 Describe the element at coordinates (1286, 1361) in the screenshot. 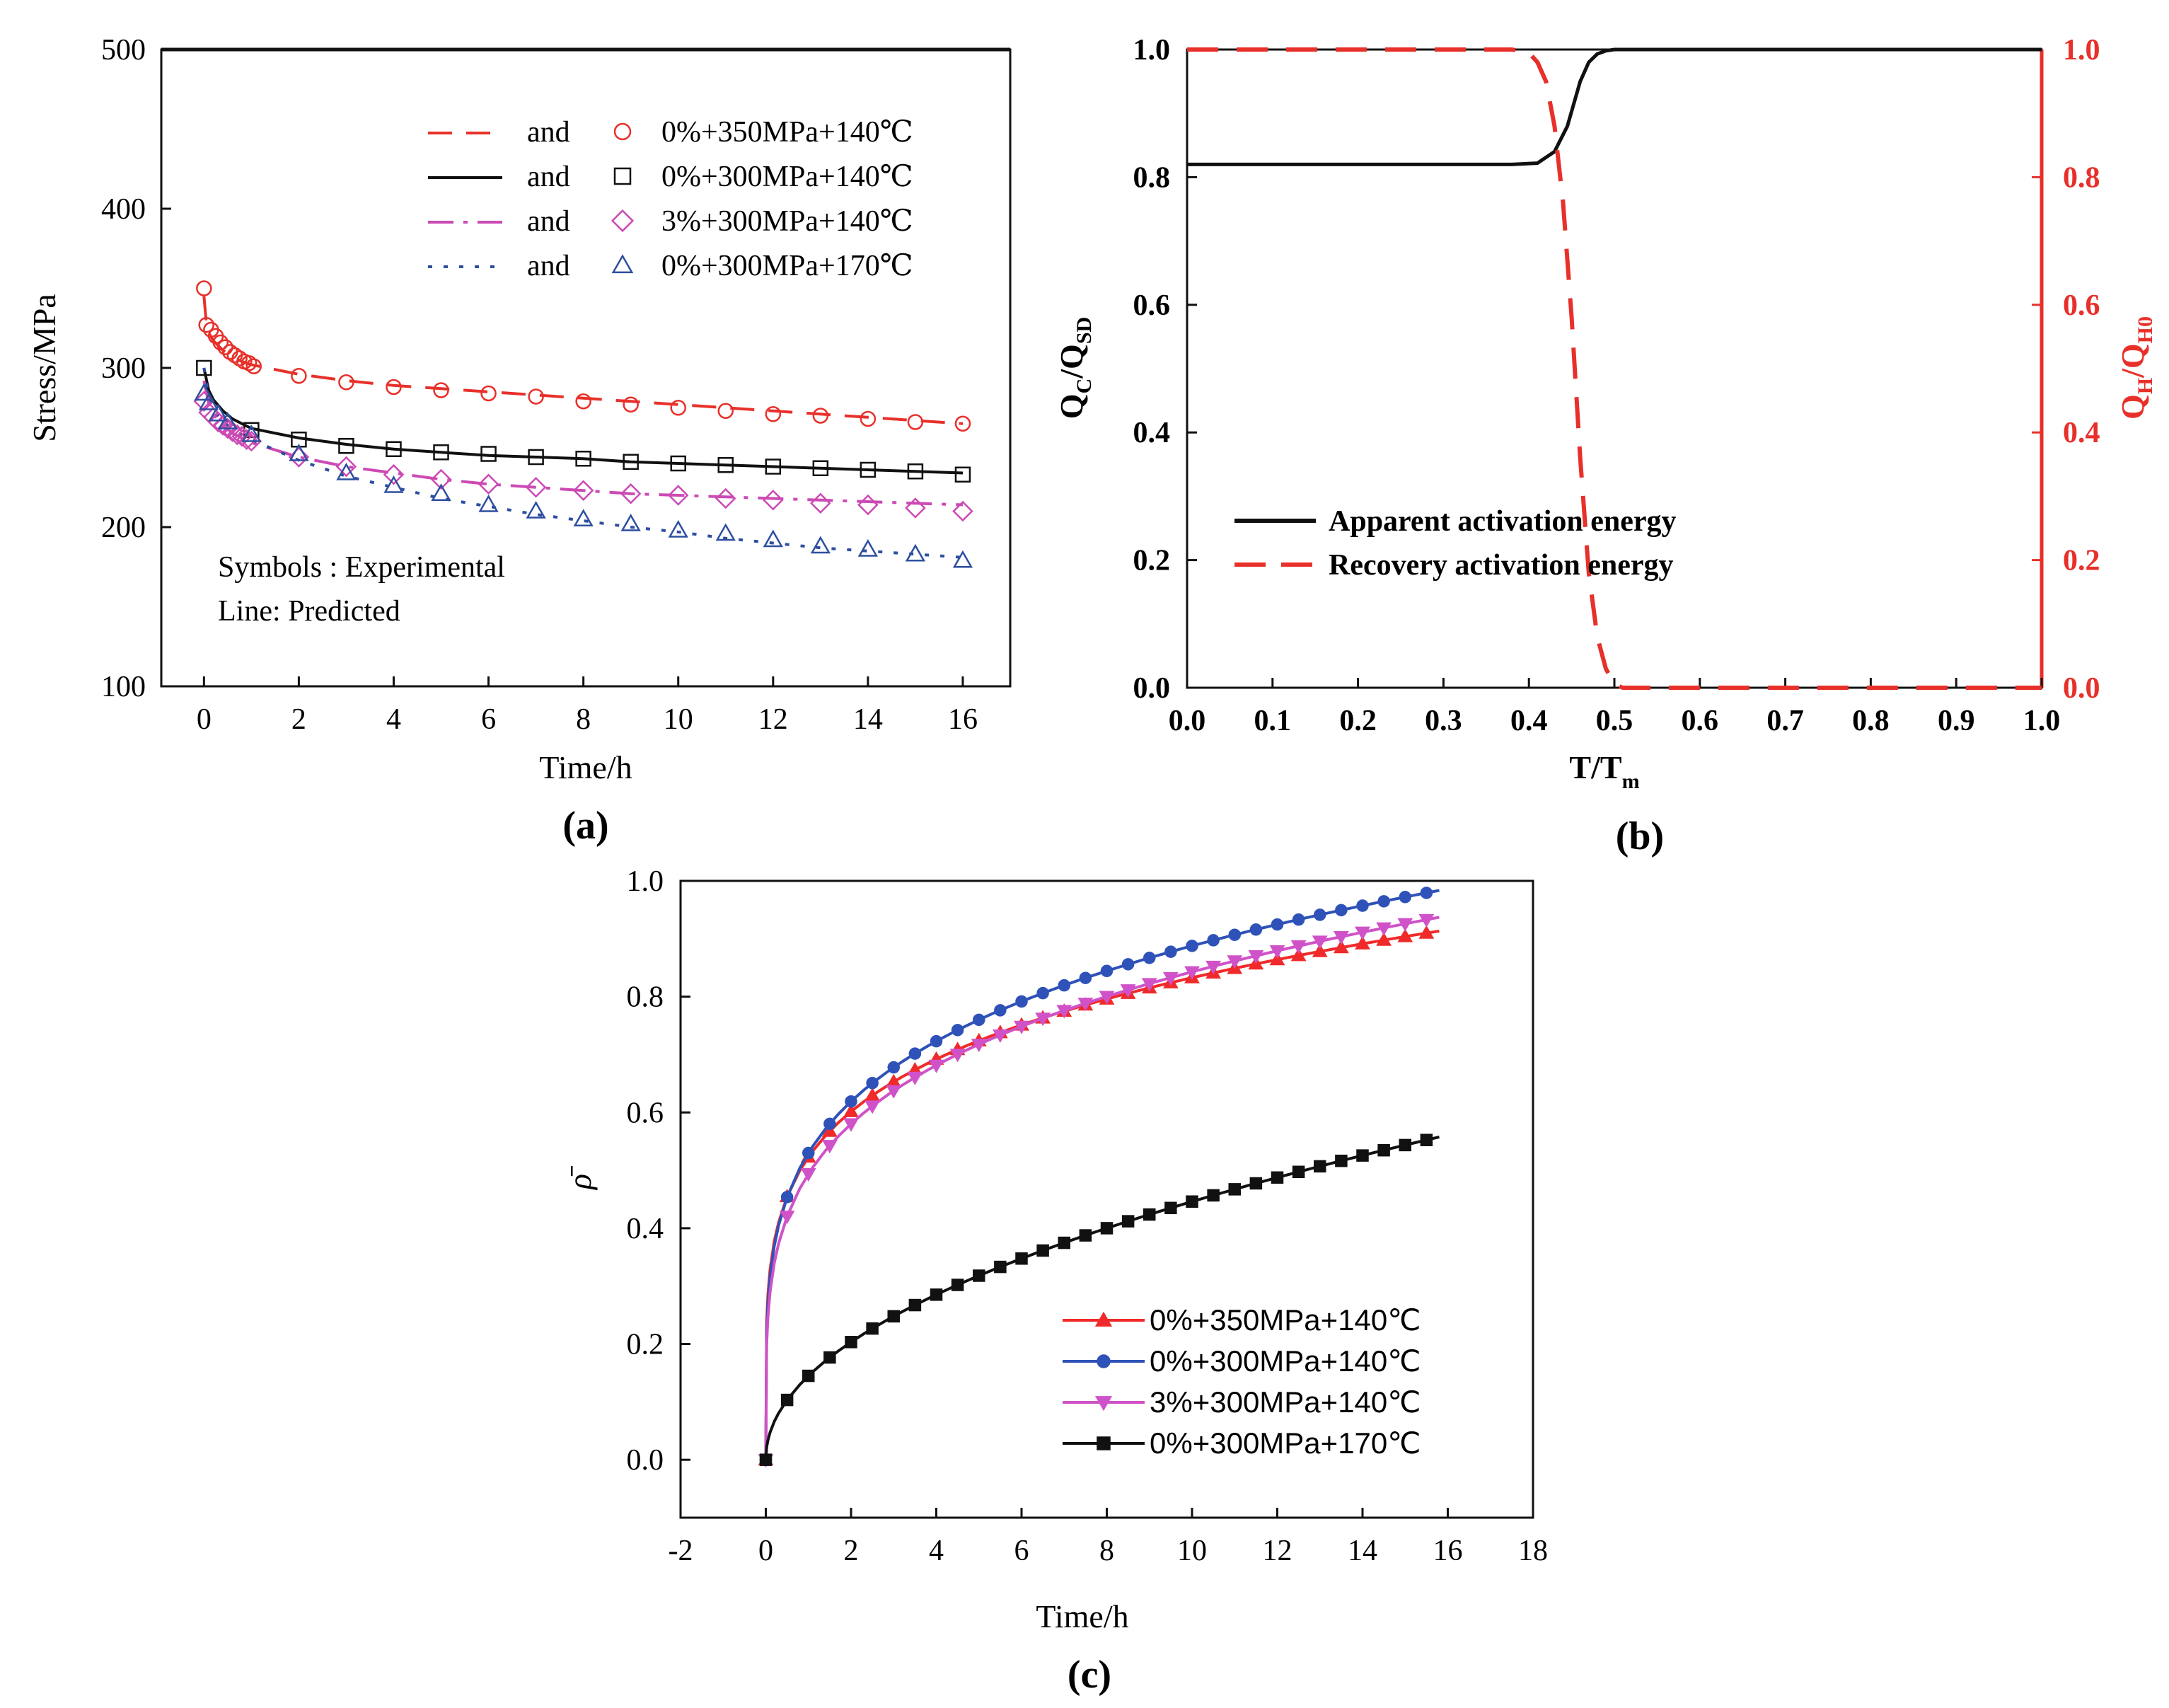

I see `panel-c-legend-label-c300: 0%+300MPa+140℃` at that location.